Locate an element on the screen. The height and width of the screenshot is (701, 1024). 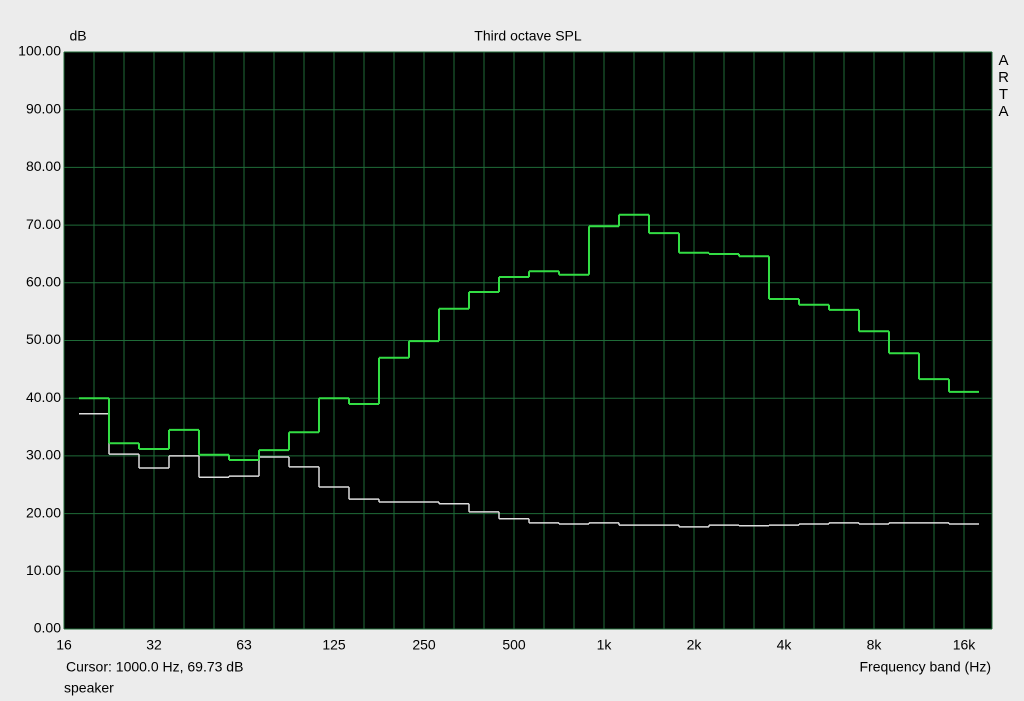
y-tick-label: 10.00 is located at coordinates (43, 570).